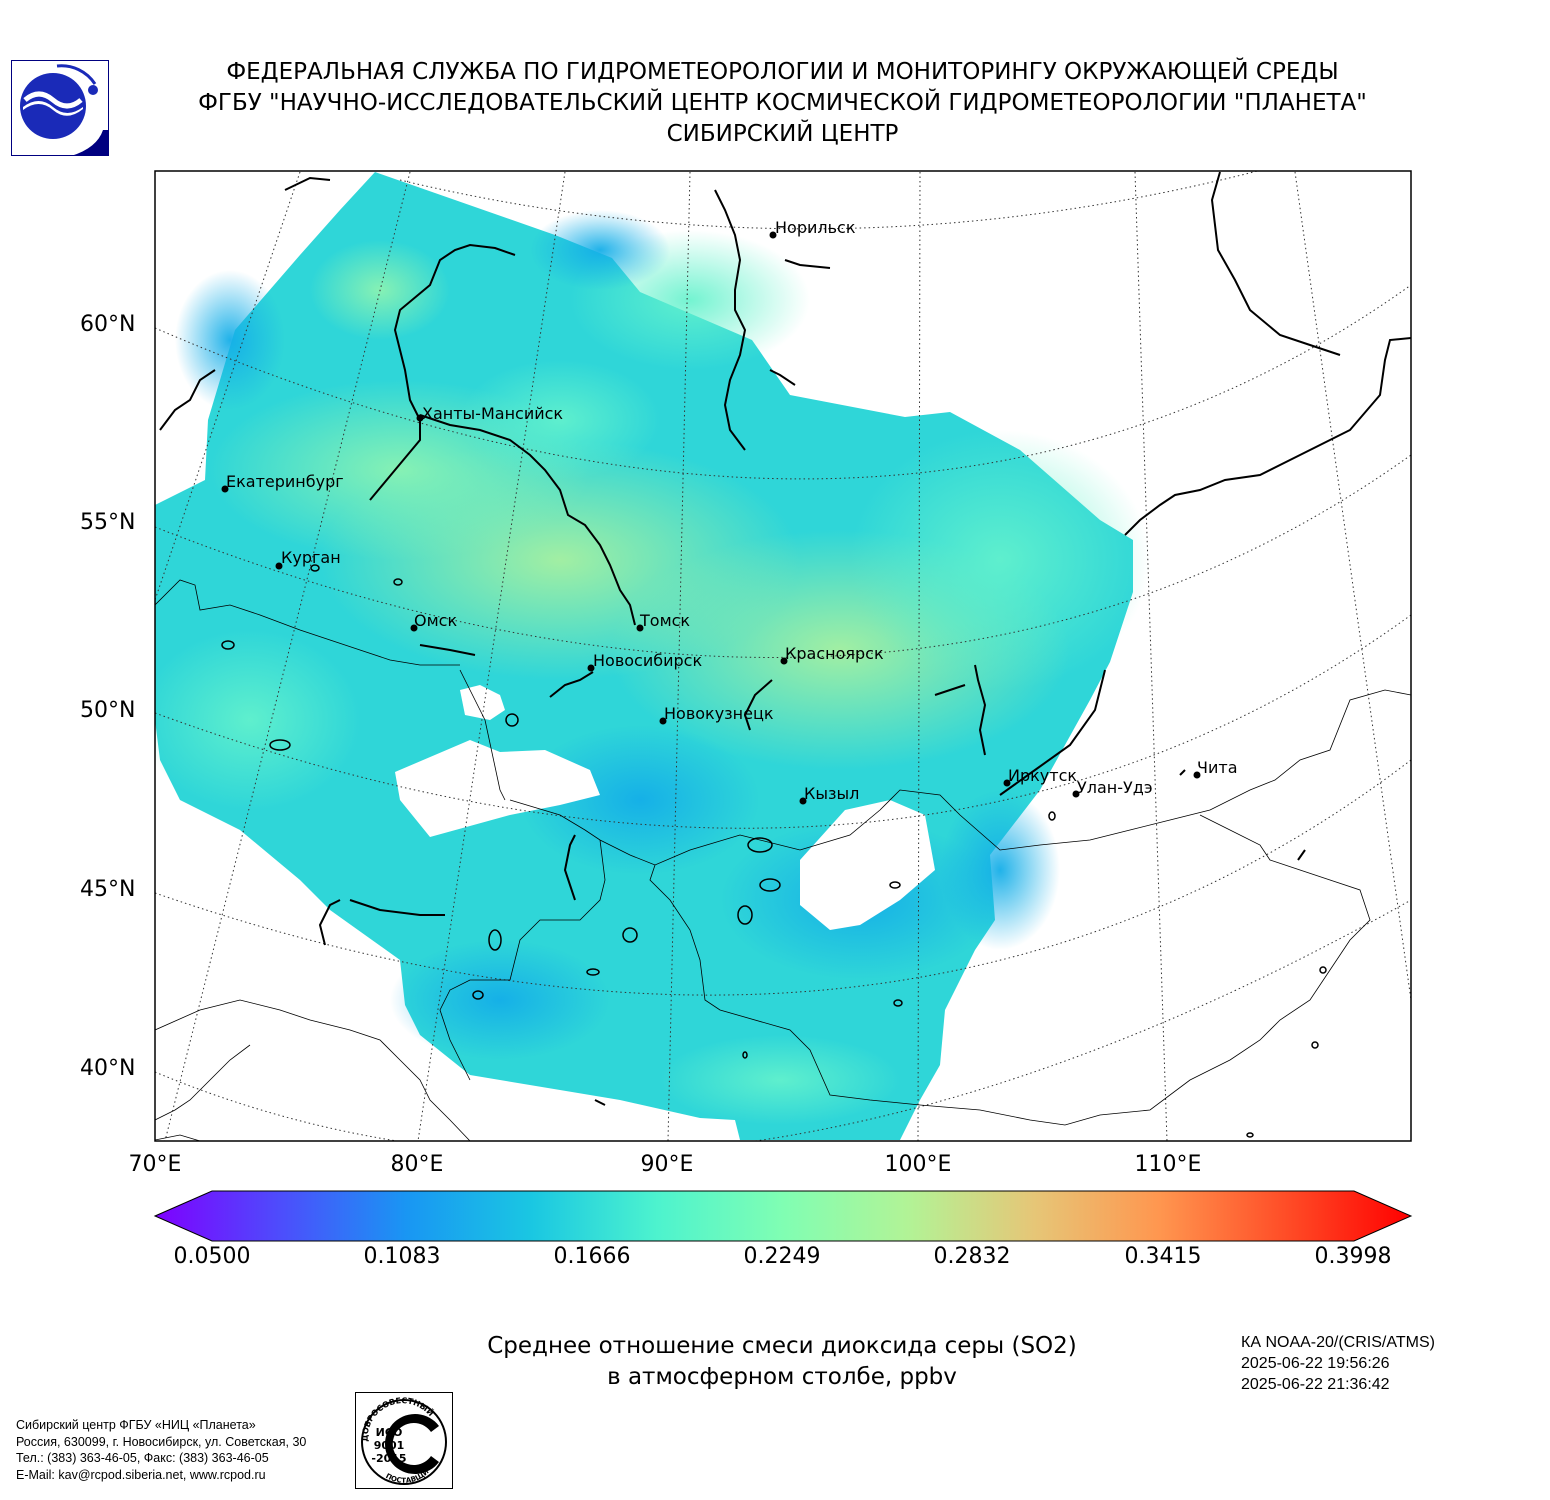 The width and height of the screenshot is (1550, 1500). Describe the element at coordinates (803, 801) in the screenshot. I see `city-dot-kyzyl` at that location.